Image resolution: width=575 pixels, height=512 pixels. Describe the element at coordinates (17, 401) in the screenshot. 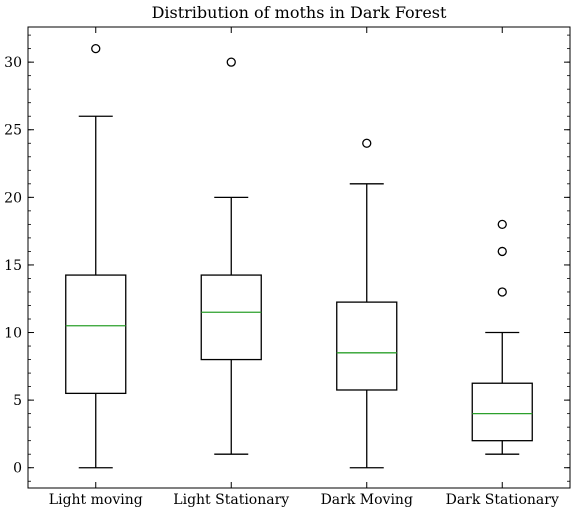

I see `y-tick-label: 5` at that location.